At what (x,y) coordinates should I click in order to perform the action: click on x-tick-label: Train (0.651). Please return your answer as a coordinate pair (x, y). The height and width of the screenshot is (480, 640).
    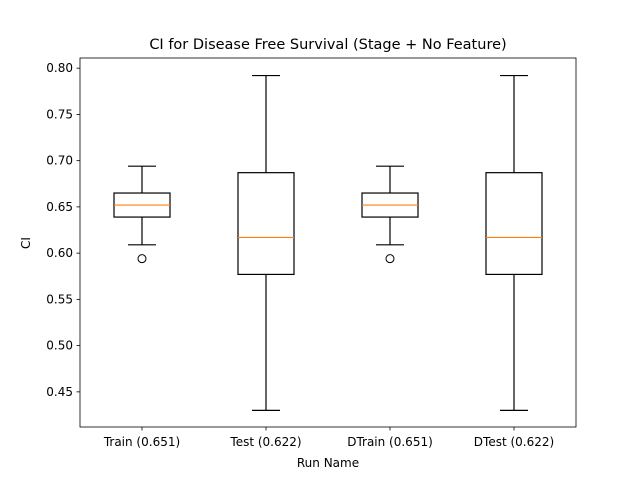
    Looking at the image, I should click on (141, 442).